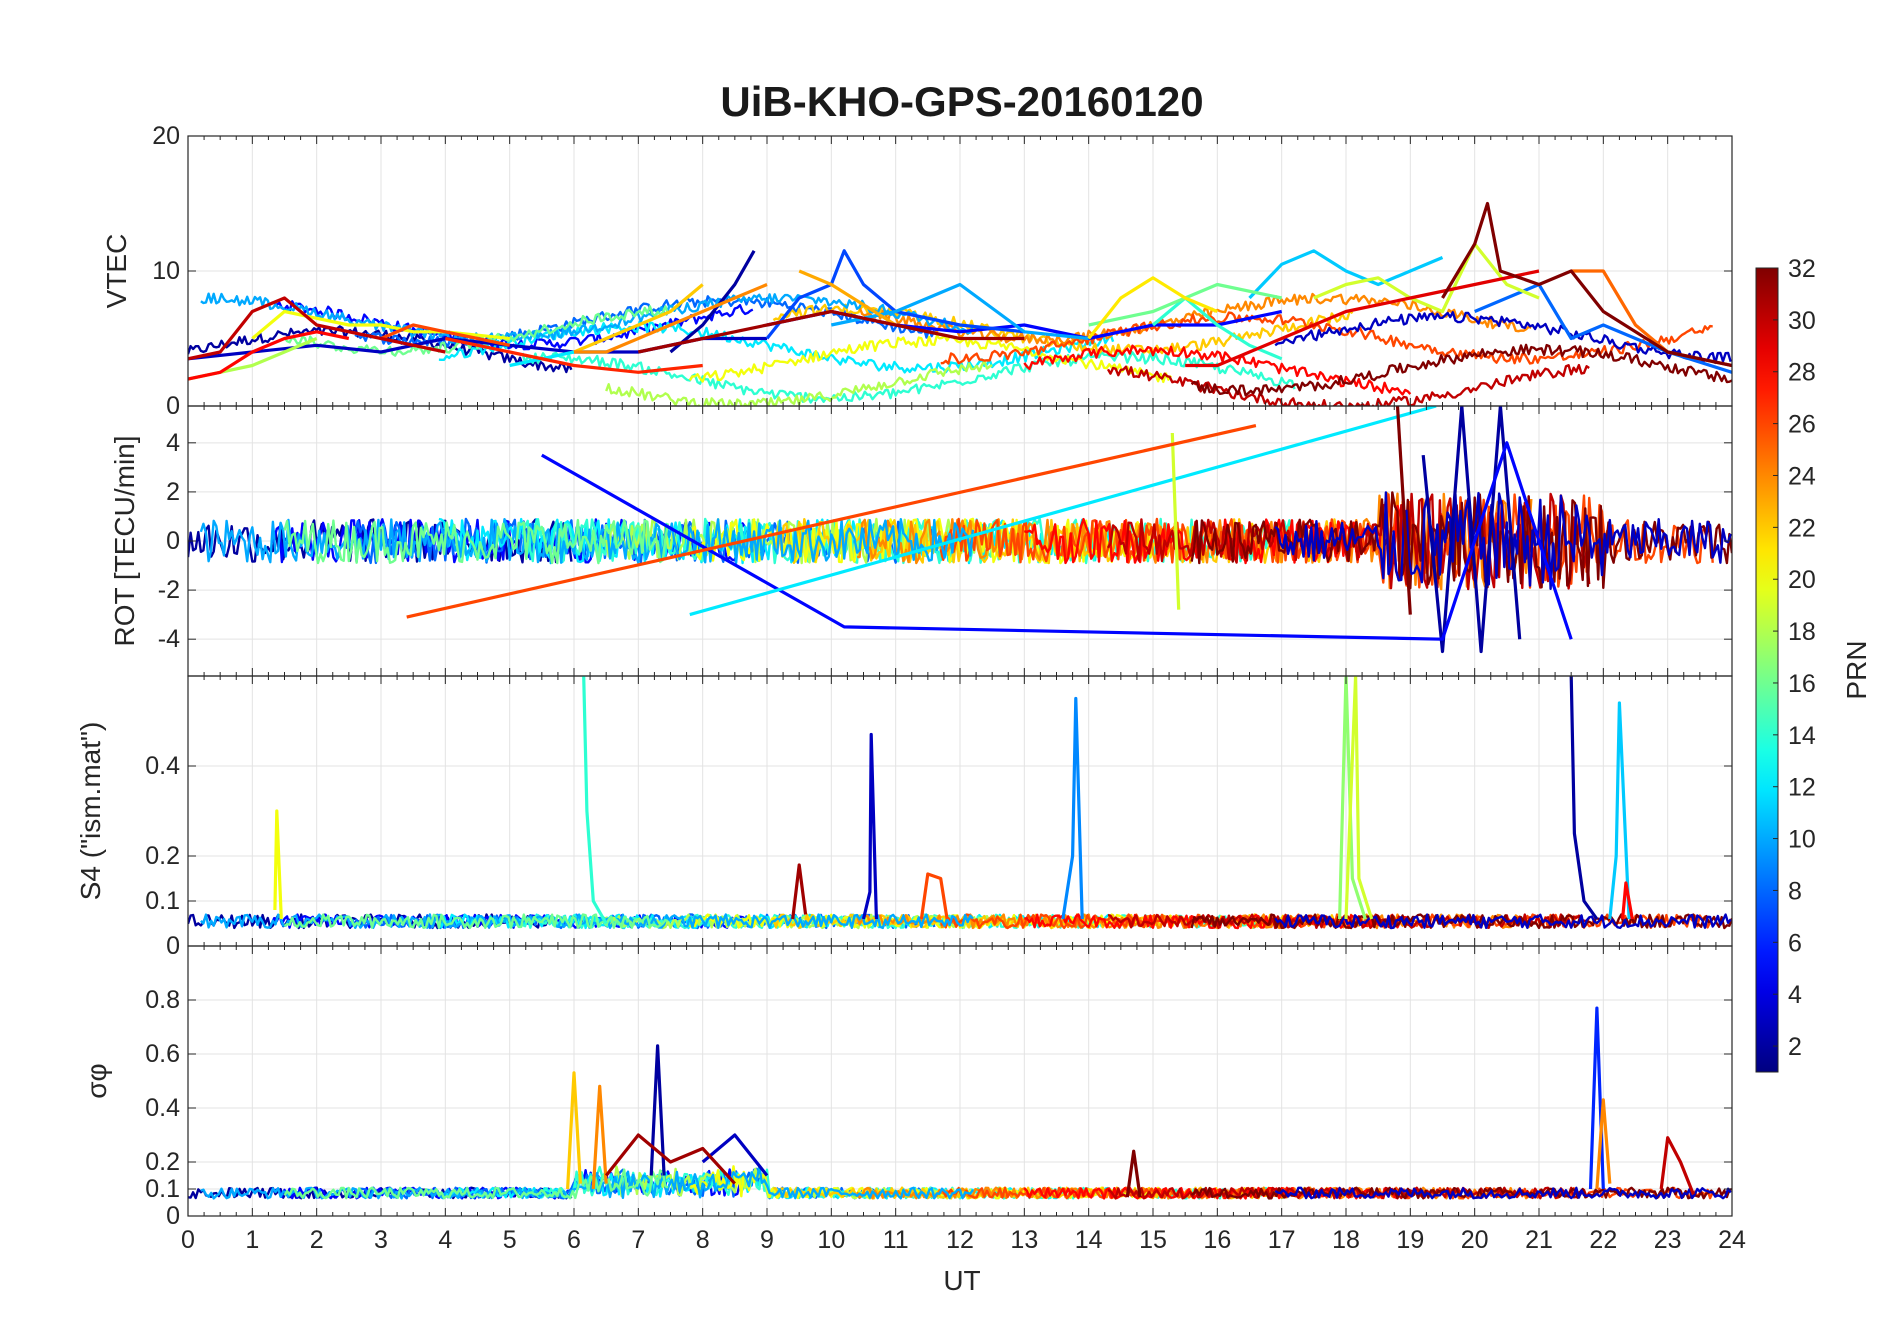  Describe the element at coordinates (1795, 995) in the screenshot. I see `colorbar-tick-label: 4` at that location.